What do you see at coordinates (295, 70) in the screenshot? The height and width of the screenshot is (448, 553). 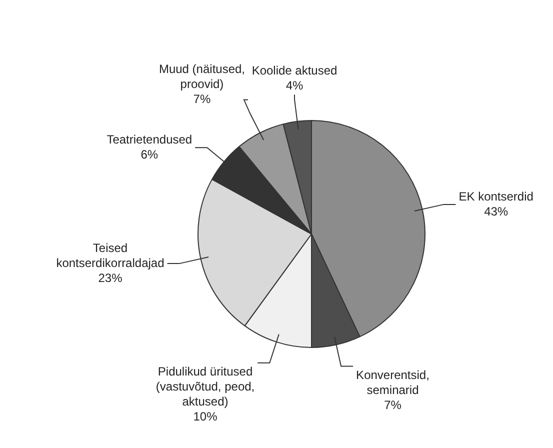 I see `slice-label: Koolide aktused` at bounding box center [295, 70].